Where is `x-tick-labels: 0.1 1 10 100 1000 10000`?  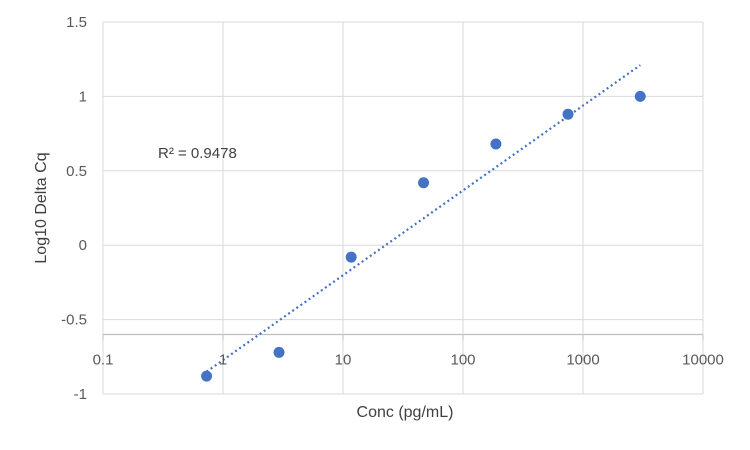
x-tick-labels: 0.1 1 10 100 1000 10000 is located at coordinates (408, 359).